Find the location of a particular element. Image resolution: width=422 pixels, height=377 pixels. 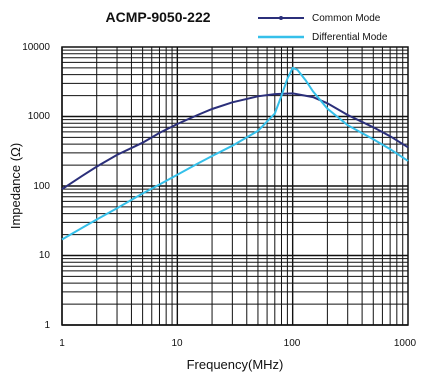

legend: Common Mode Differential Mode is located at coordinates (323, 28).